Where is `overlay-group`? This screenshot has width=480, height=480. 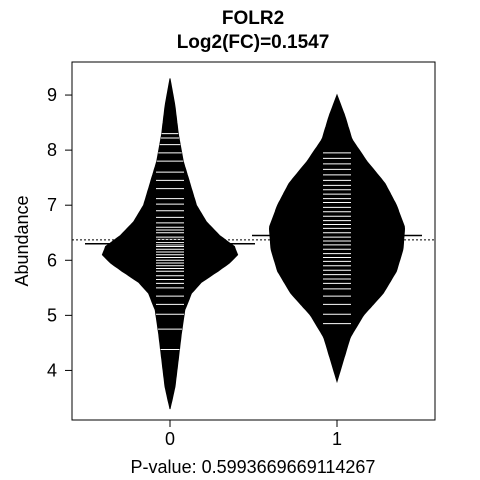 overlay-group is located at coordinates (253, 239).